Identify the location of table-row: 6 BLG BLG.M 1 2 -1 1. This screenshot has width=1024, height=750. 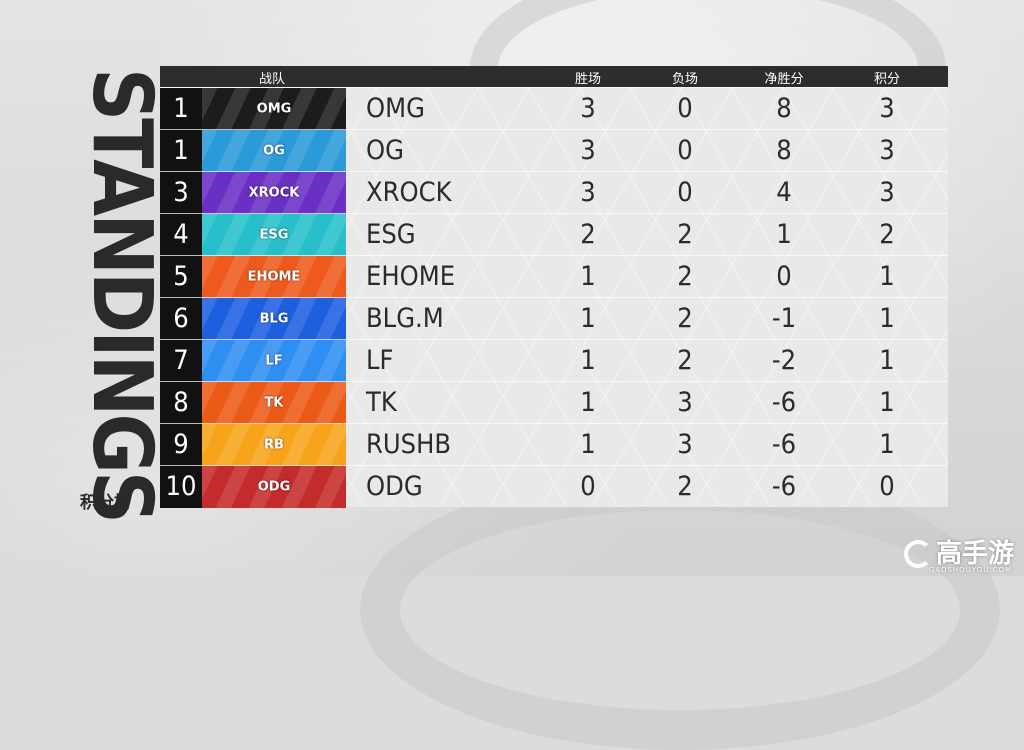
(554, 318).